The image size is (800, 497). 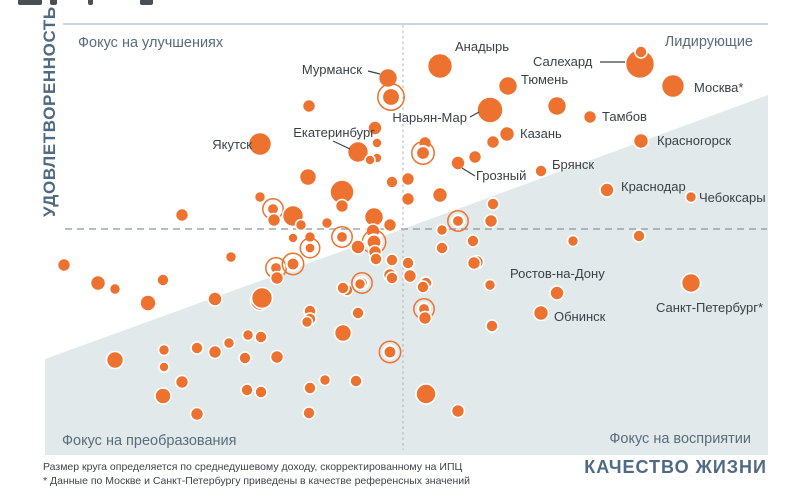 What do you see at coordinates (573, 164) in the screenshot?
I see `city-label: Брянск` at bounding box center [573, 164].